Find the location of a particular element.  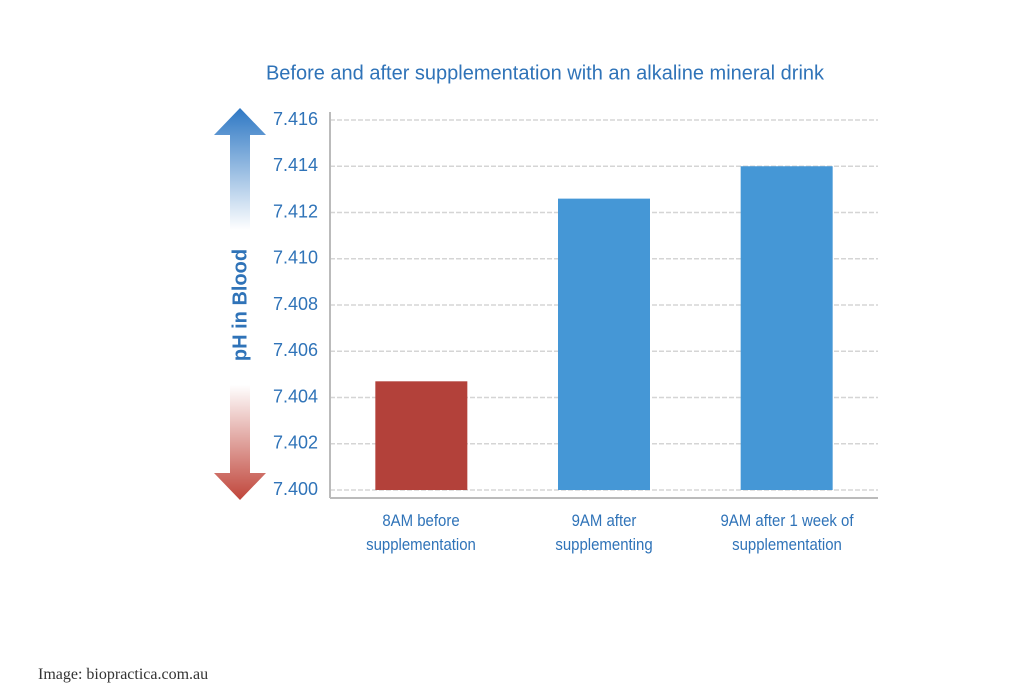

y-tick-label: 7.406 is located at coordinates (295, 350).